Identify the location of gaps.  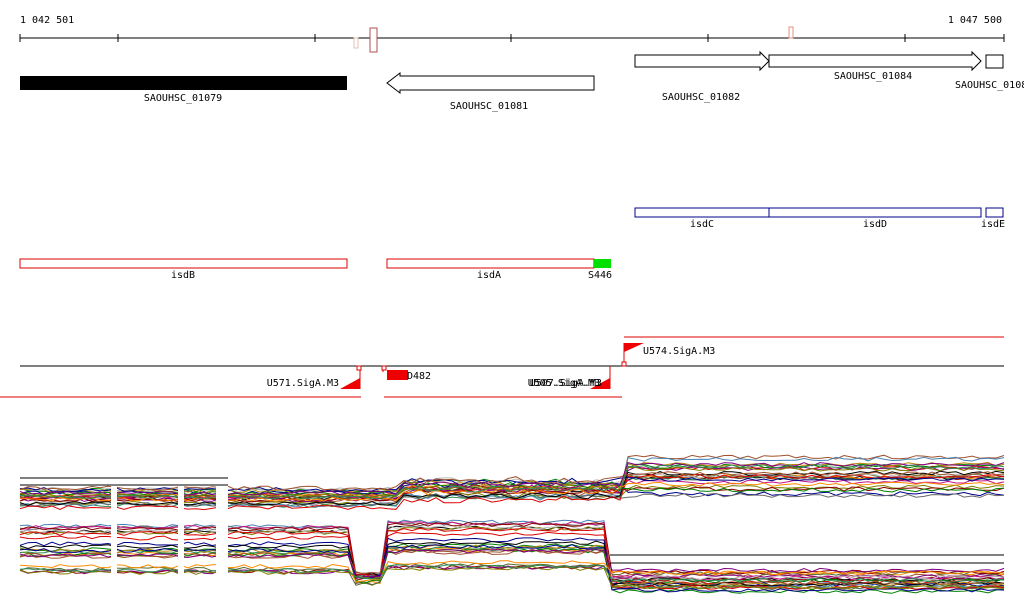
(169, 540).